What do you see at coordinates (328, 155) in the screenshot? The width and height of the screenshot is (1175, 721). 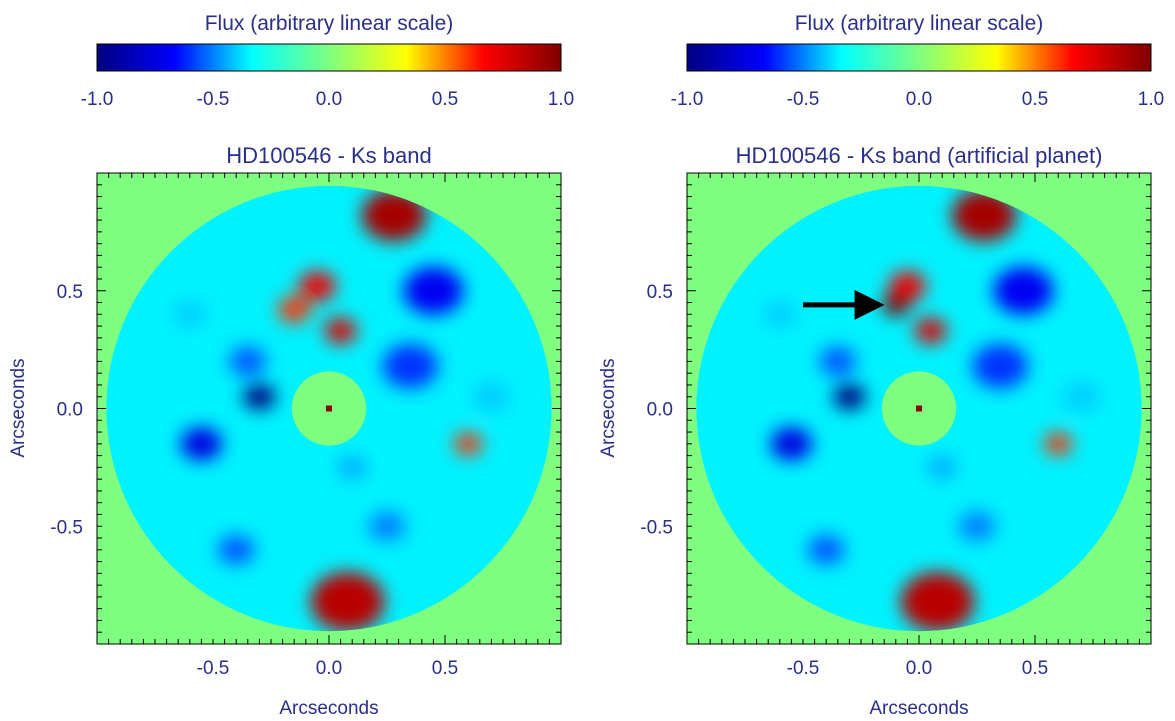 I see `panel-title: HD100546 - Ks band` at bounding box center [328, 155].